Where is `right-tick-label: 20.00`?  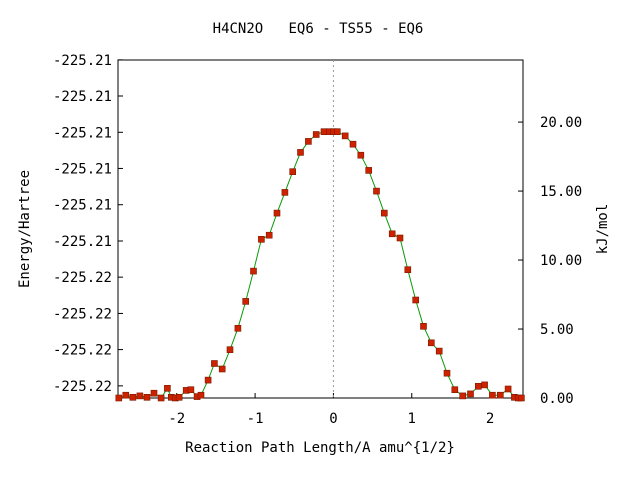 right-tick-label: 20.00 is located at coordinates (561, 123).